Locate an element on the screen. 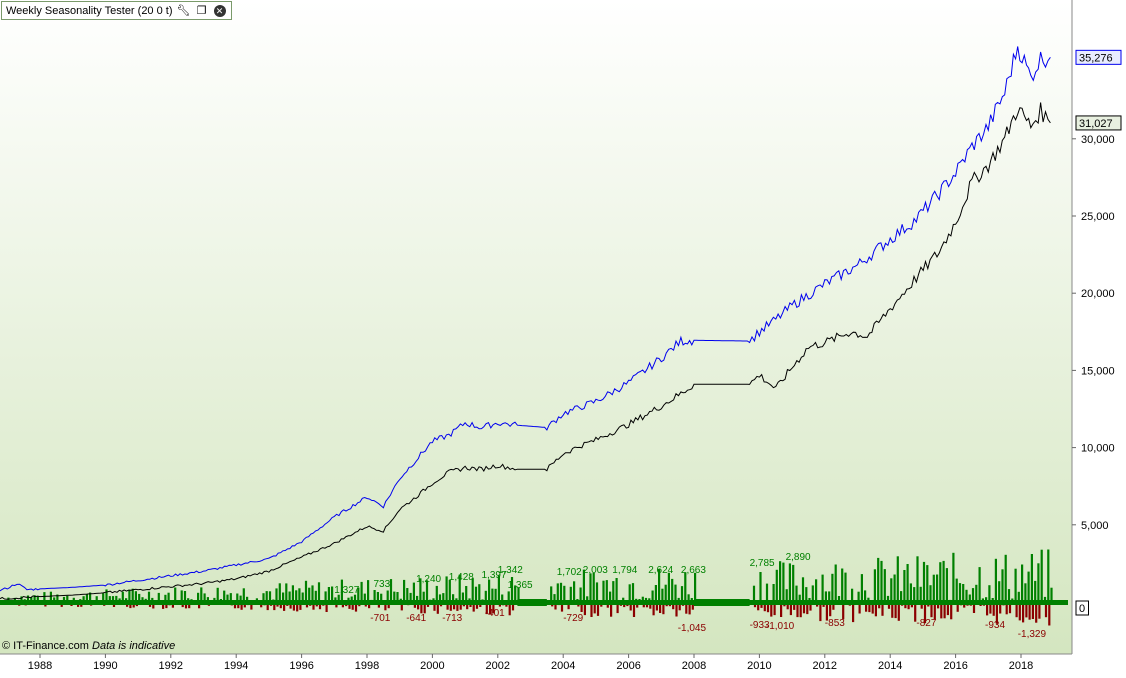  restore-window-icon: ❐ is located at coordinates (201, 11).